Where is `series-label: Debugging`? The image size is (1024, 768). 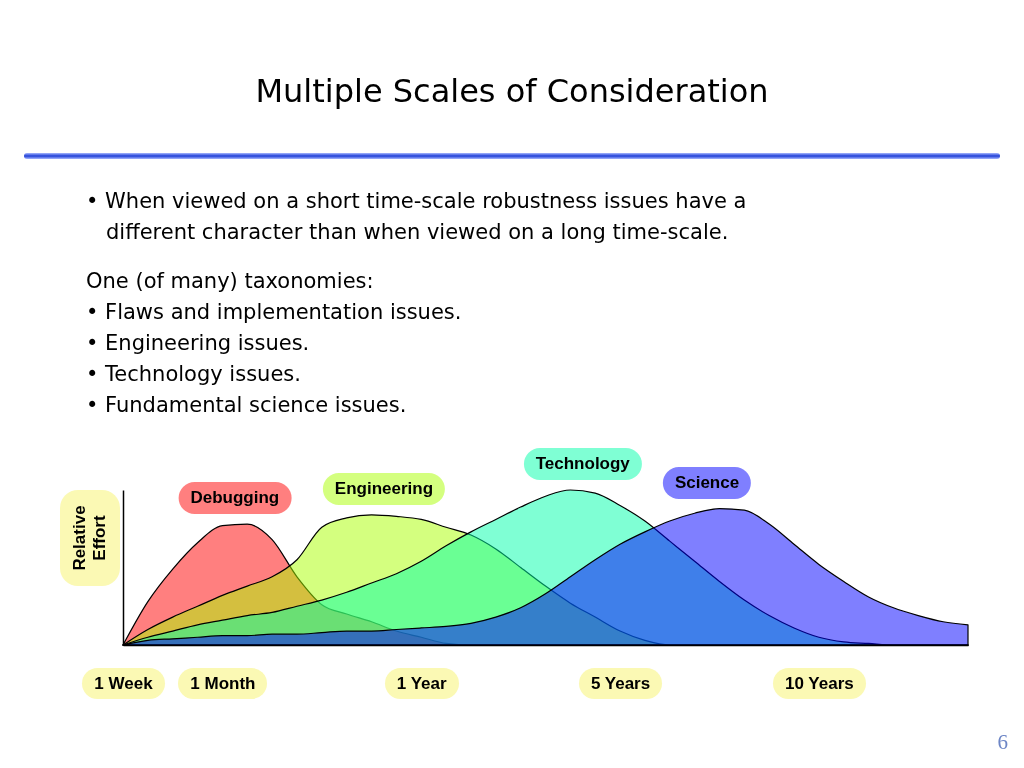 series-label: Debugging is located at coordinates (235, 498).